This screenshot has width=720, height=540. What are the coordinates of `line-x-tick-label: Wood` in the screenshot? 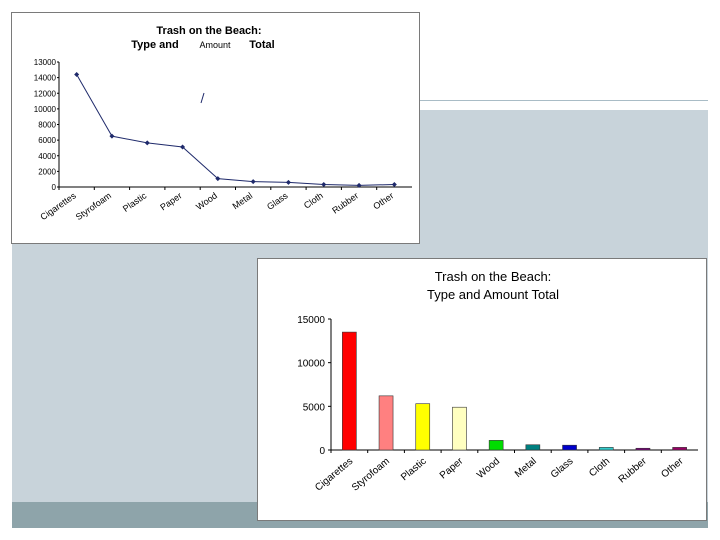 It's located at (206, 201).